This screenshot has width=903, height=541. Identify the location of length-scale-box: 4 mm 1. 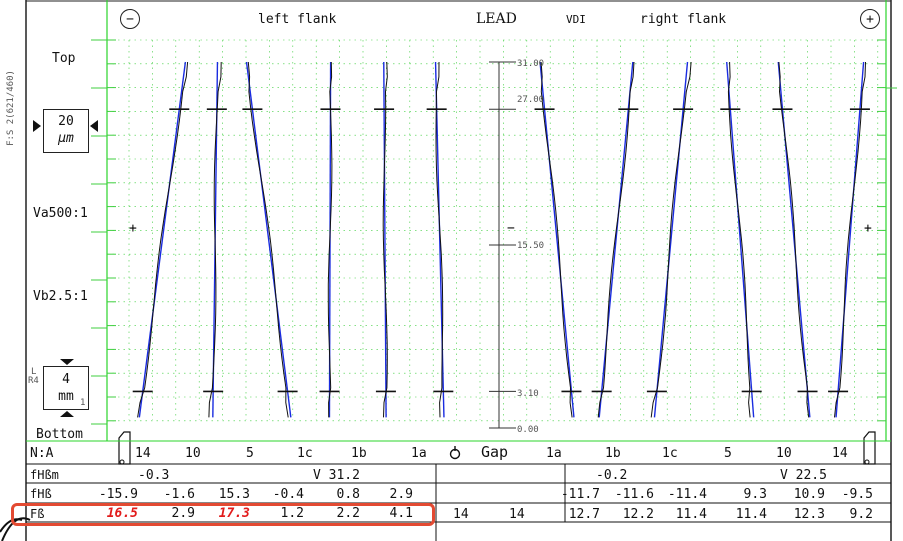
(66, 388).